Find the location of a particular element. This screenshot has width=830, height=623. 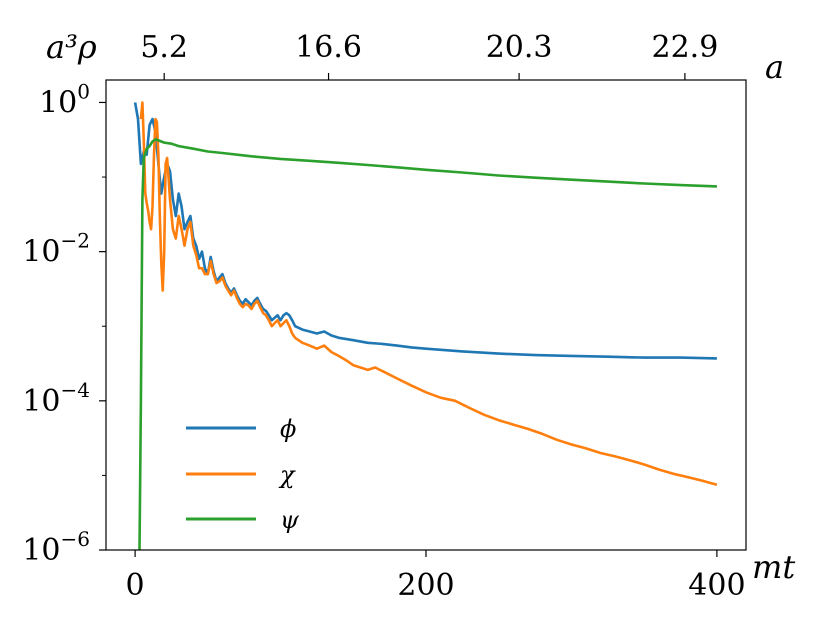

y-tick-label-3: 10⁰ is located at coordinates (64, 99).